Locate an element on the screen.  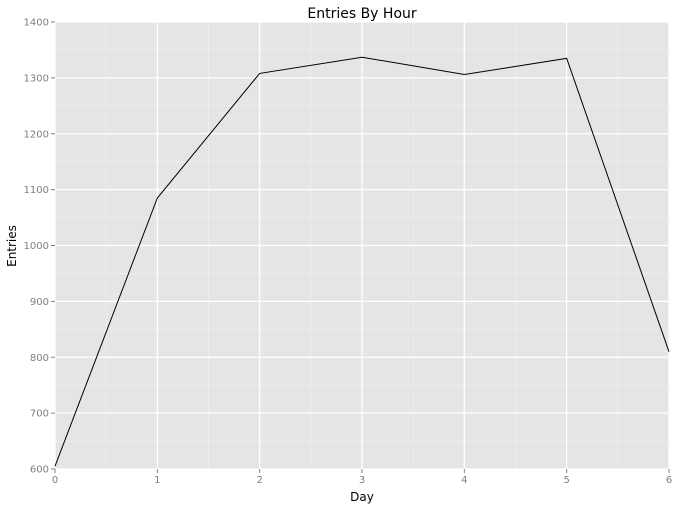
x-tick-label: 0 is located at coordinates (55, 480).